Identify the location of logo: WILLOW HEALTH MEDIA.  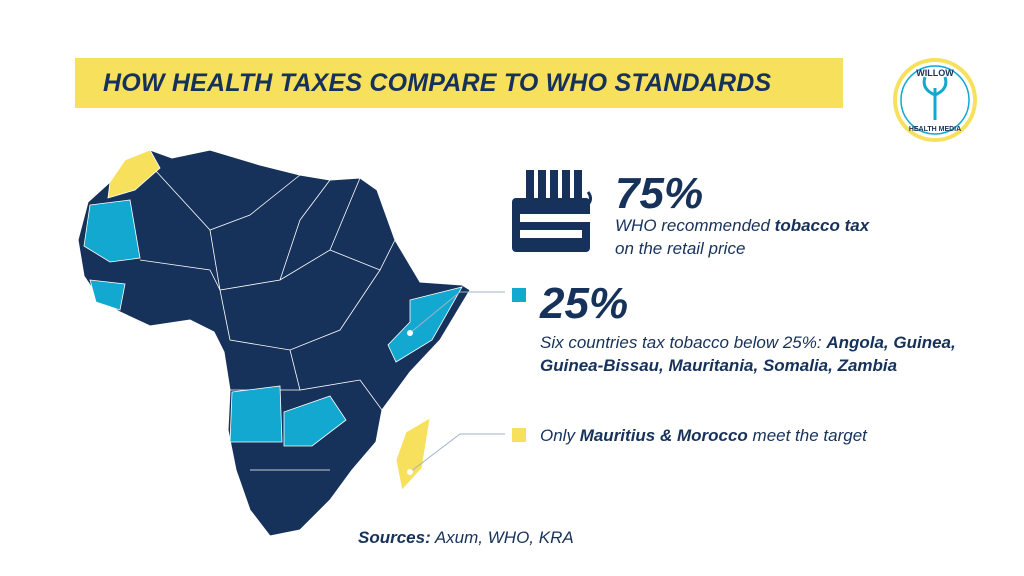
(935, 100).